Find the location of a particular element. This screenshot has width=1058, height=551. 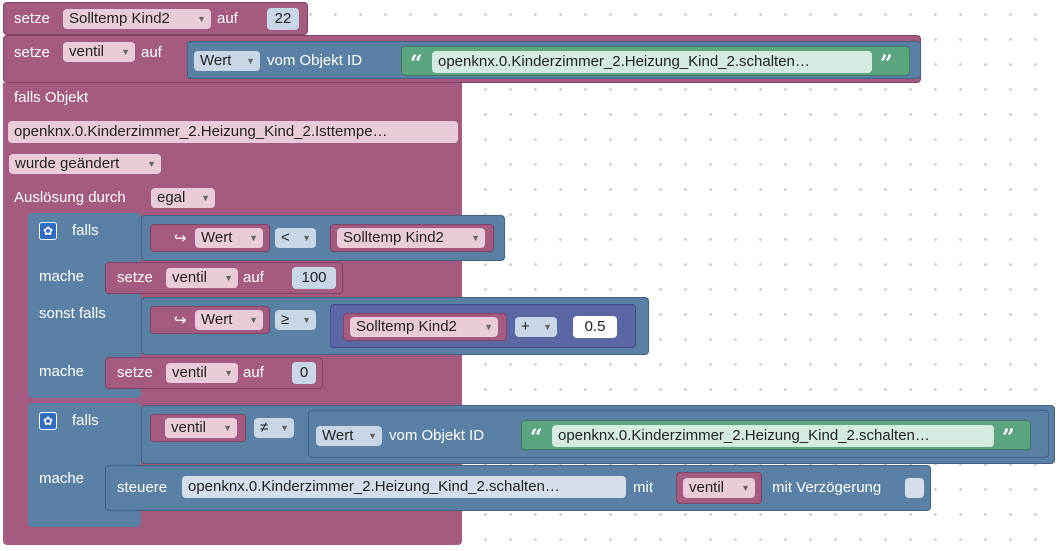

number-field: 0.5 is located at coordinates (595, 327).